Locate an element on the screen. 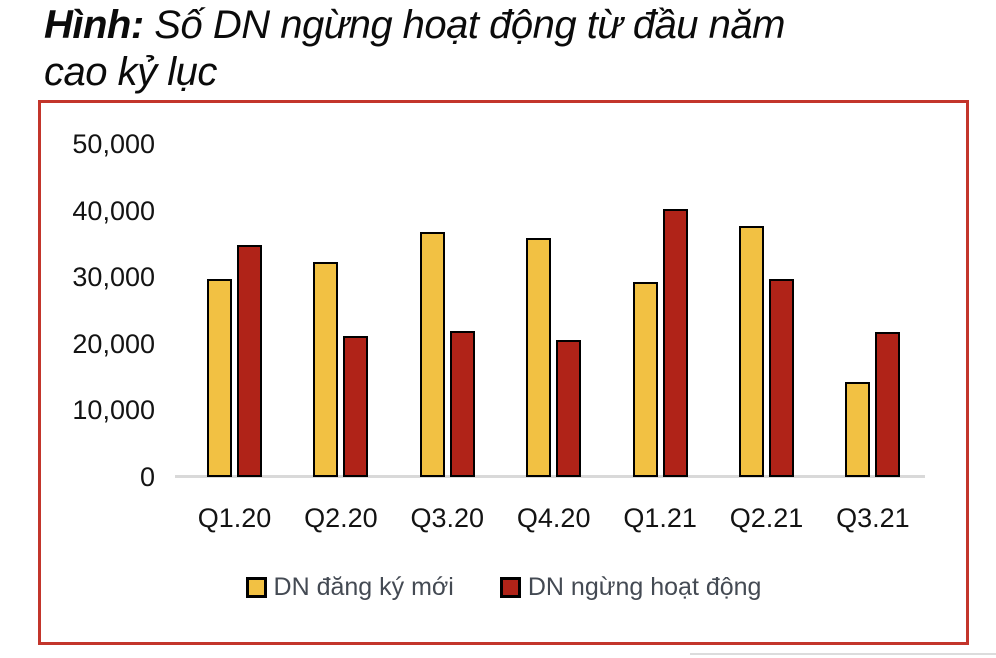 This screenshot has height=658, width=996. legend-swatch-ceased-icon is located at coordinates (510, 587).